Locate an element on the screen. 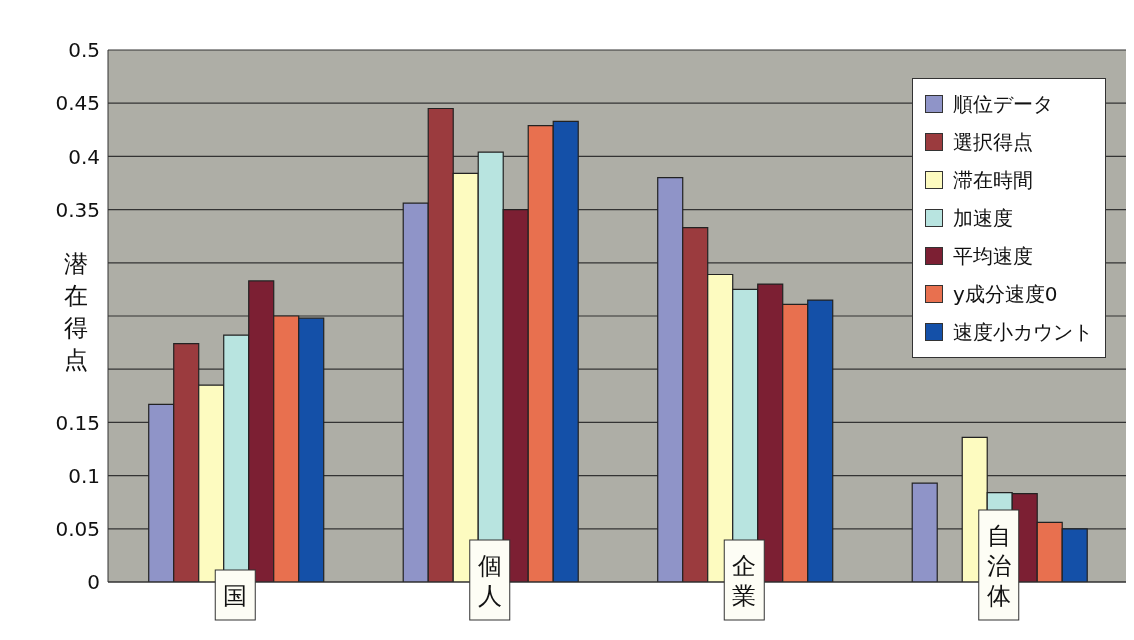 Image resolution: width=1134 pixels, height=640 pixels. legend-label: 平均速度 is located at coordinates (993, 256).